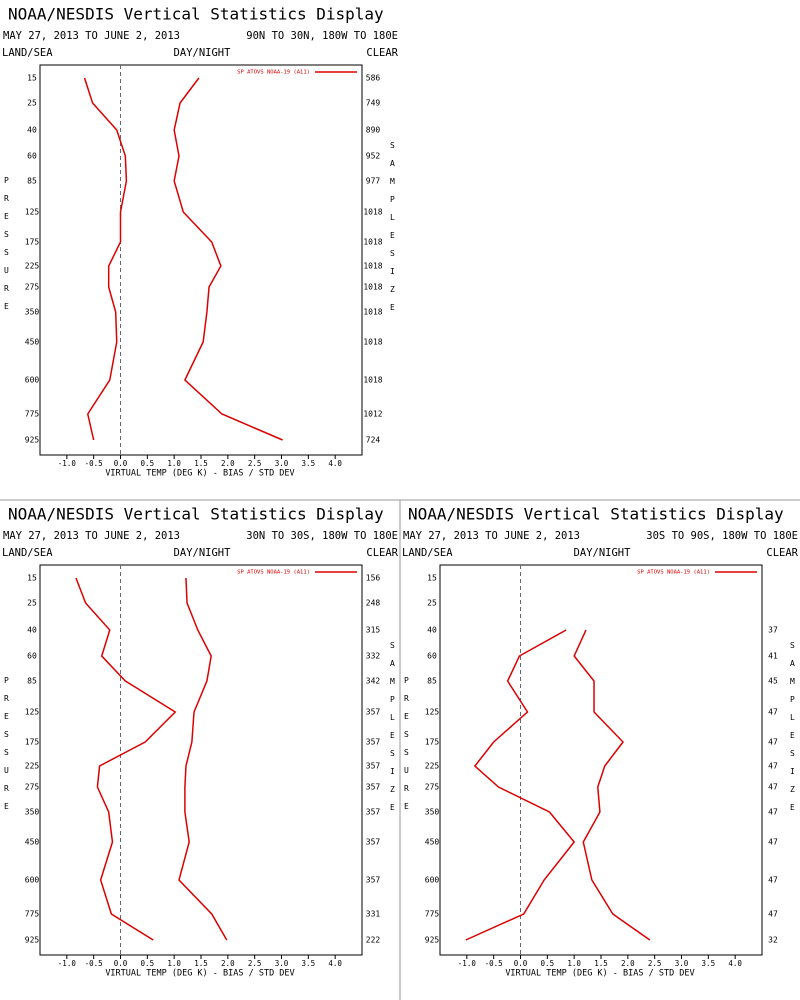  I want to click on sample-size: 952, so click(373, 156).